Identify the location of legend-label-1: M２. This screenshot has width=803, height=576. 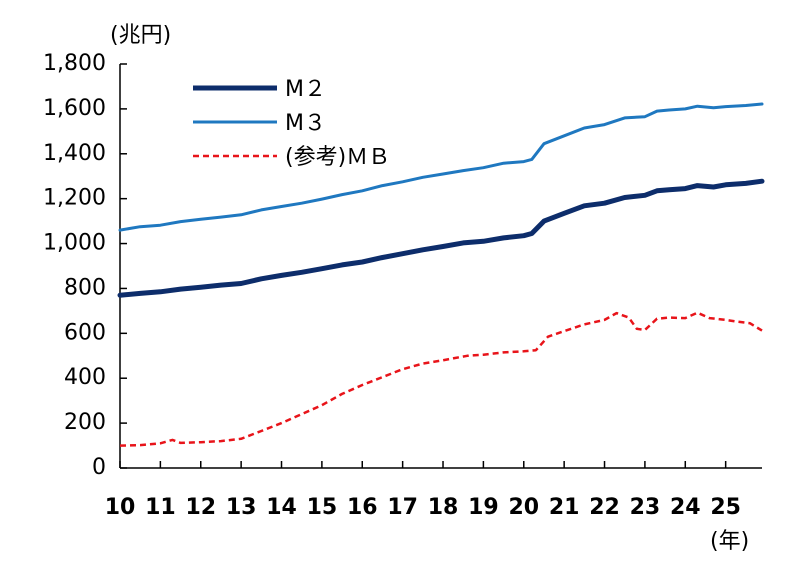
(305, 89).